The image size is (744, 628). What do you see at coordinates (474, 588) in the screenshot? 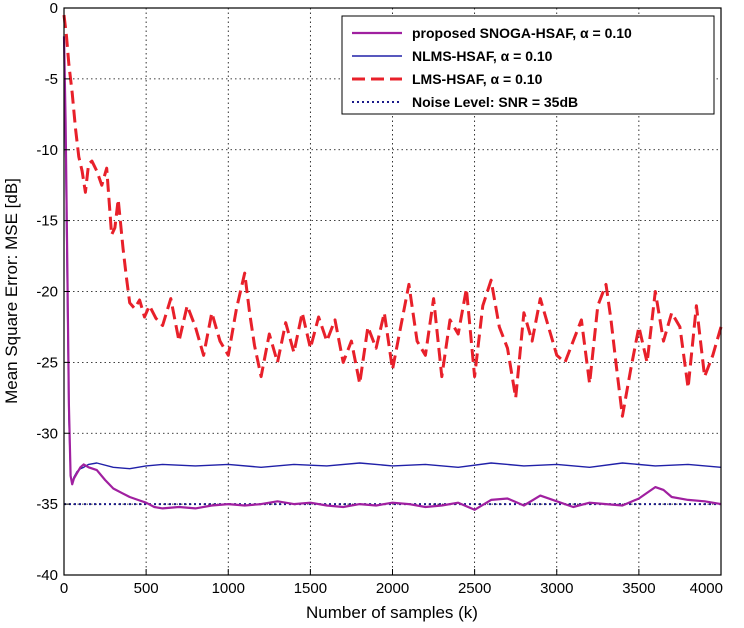
I see `x-tick-label: 2500` at bounding box center [474, 588].